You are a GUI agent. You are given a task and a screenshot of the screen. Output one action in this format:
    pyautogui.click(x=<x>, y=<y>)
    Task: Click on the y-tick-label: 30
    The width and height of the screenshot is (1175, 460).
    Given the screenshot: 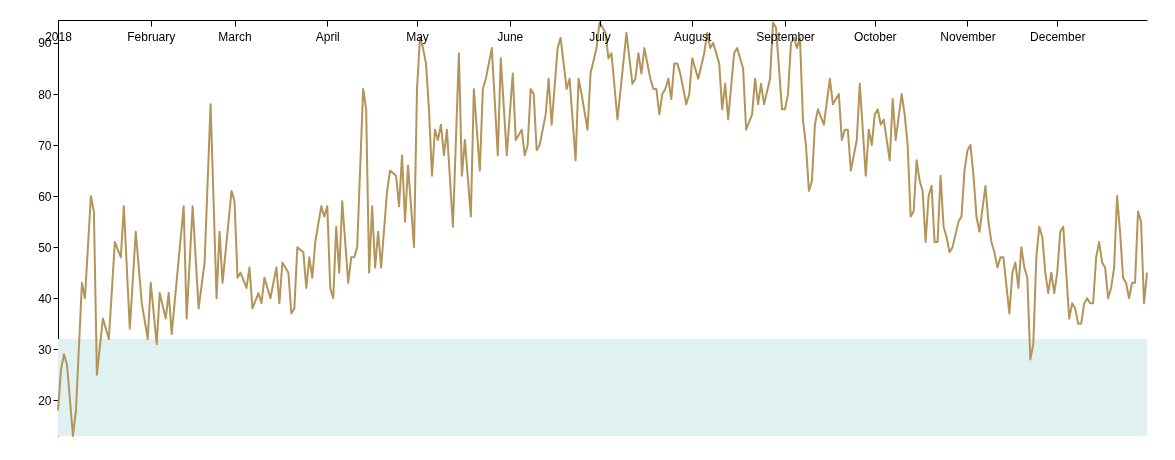 What is the action you would take?
    pyautogui.click(x=45, y=349)
    